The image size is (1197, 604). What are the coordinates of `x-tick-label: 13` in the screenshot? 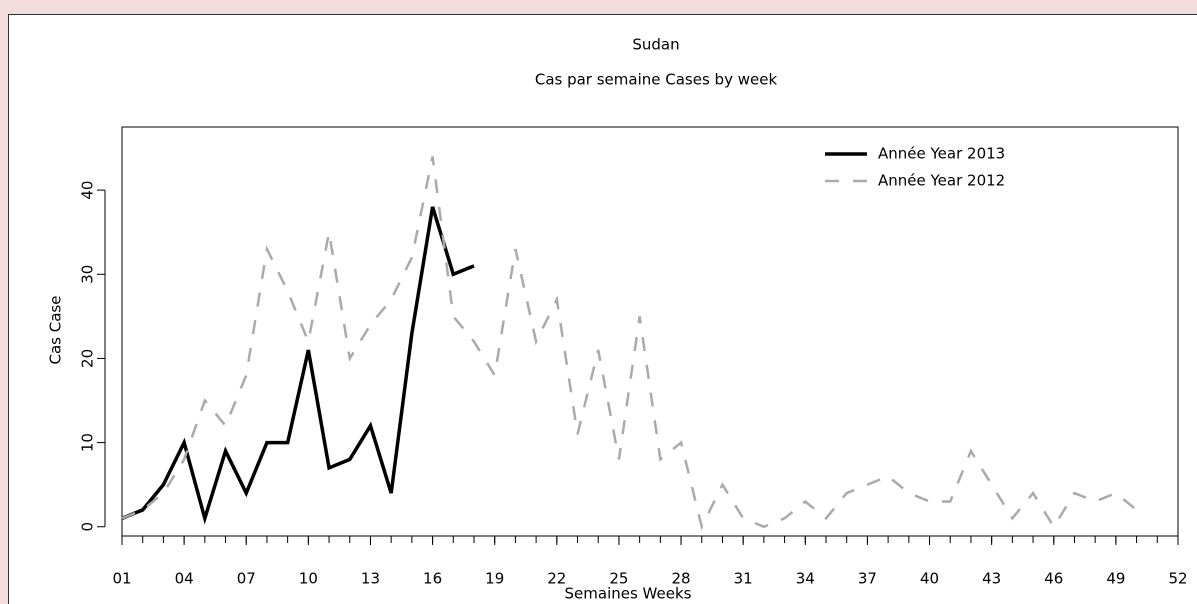 It's located at (370, 579).